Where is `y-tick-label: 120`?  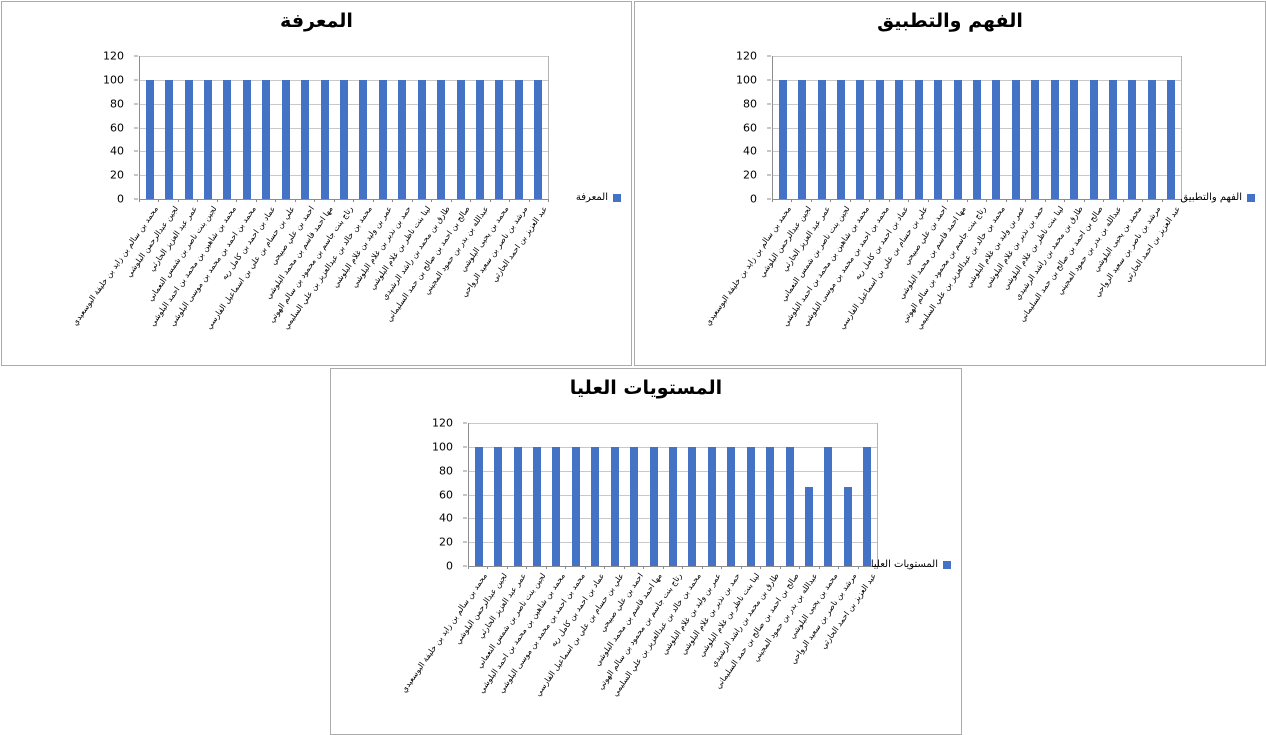 y-tick-label: 120 is located at coordinates (113, 56).